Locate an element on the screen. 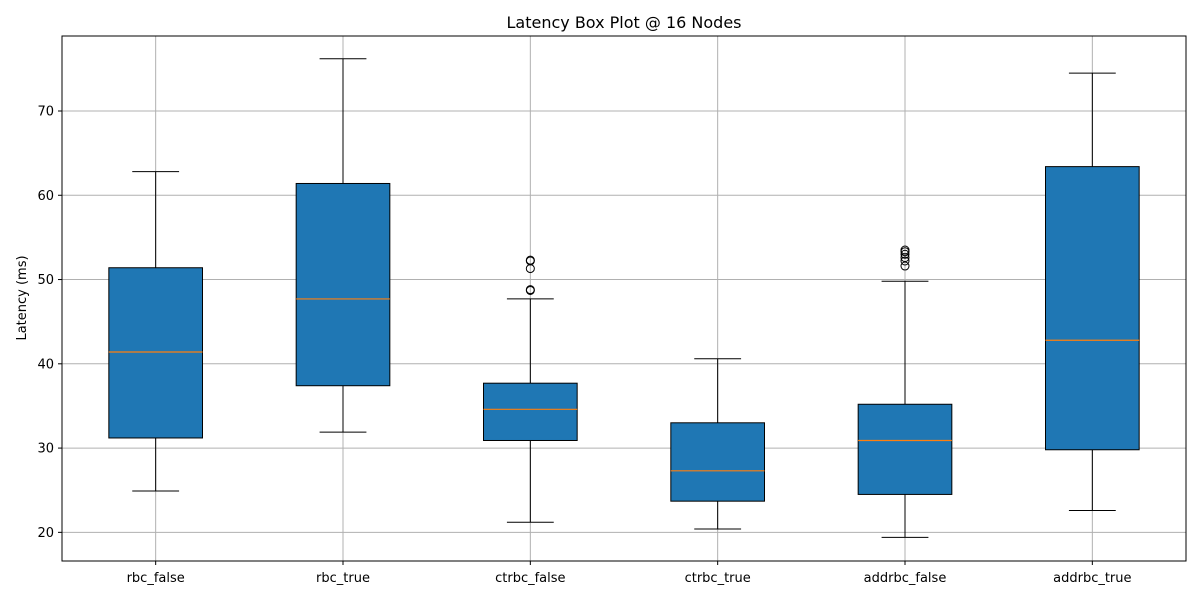  box-addrbc_true is located at coordinates (1092, 291).